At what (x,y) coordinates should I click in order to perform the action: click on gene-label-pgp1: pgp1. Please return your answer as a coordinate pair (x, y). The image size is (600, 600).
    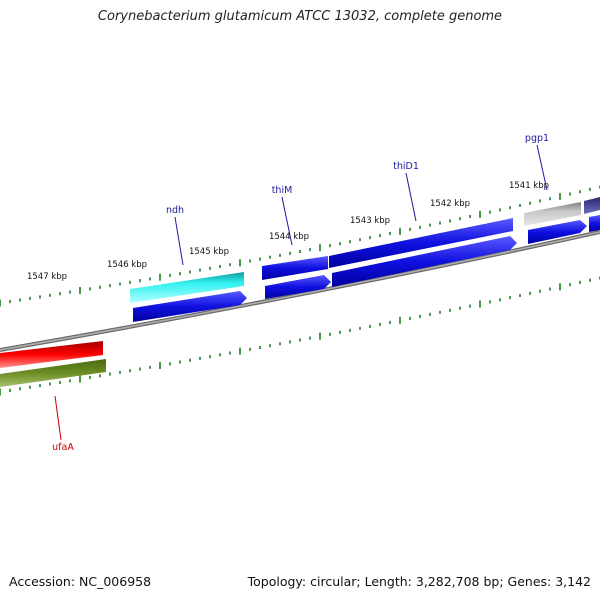
    Looking at the image, I should click on (537, 138).